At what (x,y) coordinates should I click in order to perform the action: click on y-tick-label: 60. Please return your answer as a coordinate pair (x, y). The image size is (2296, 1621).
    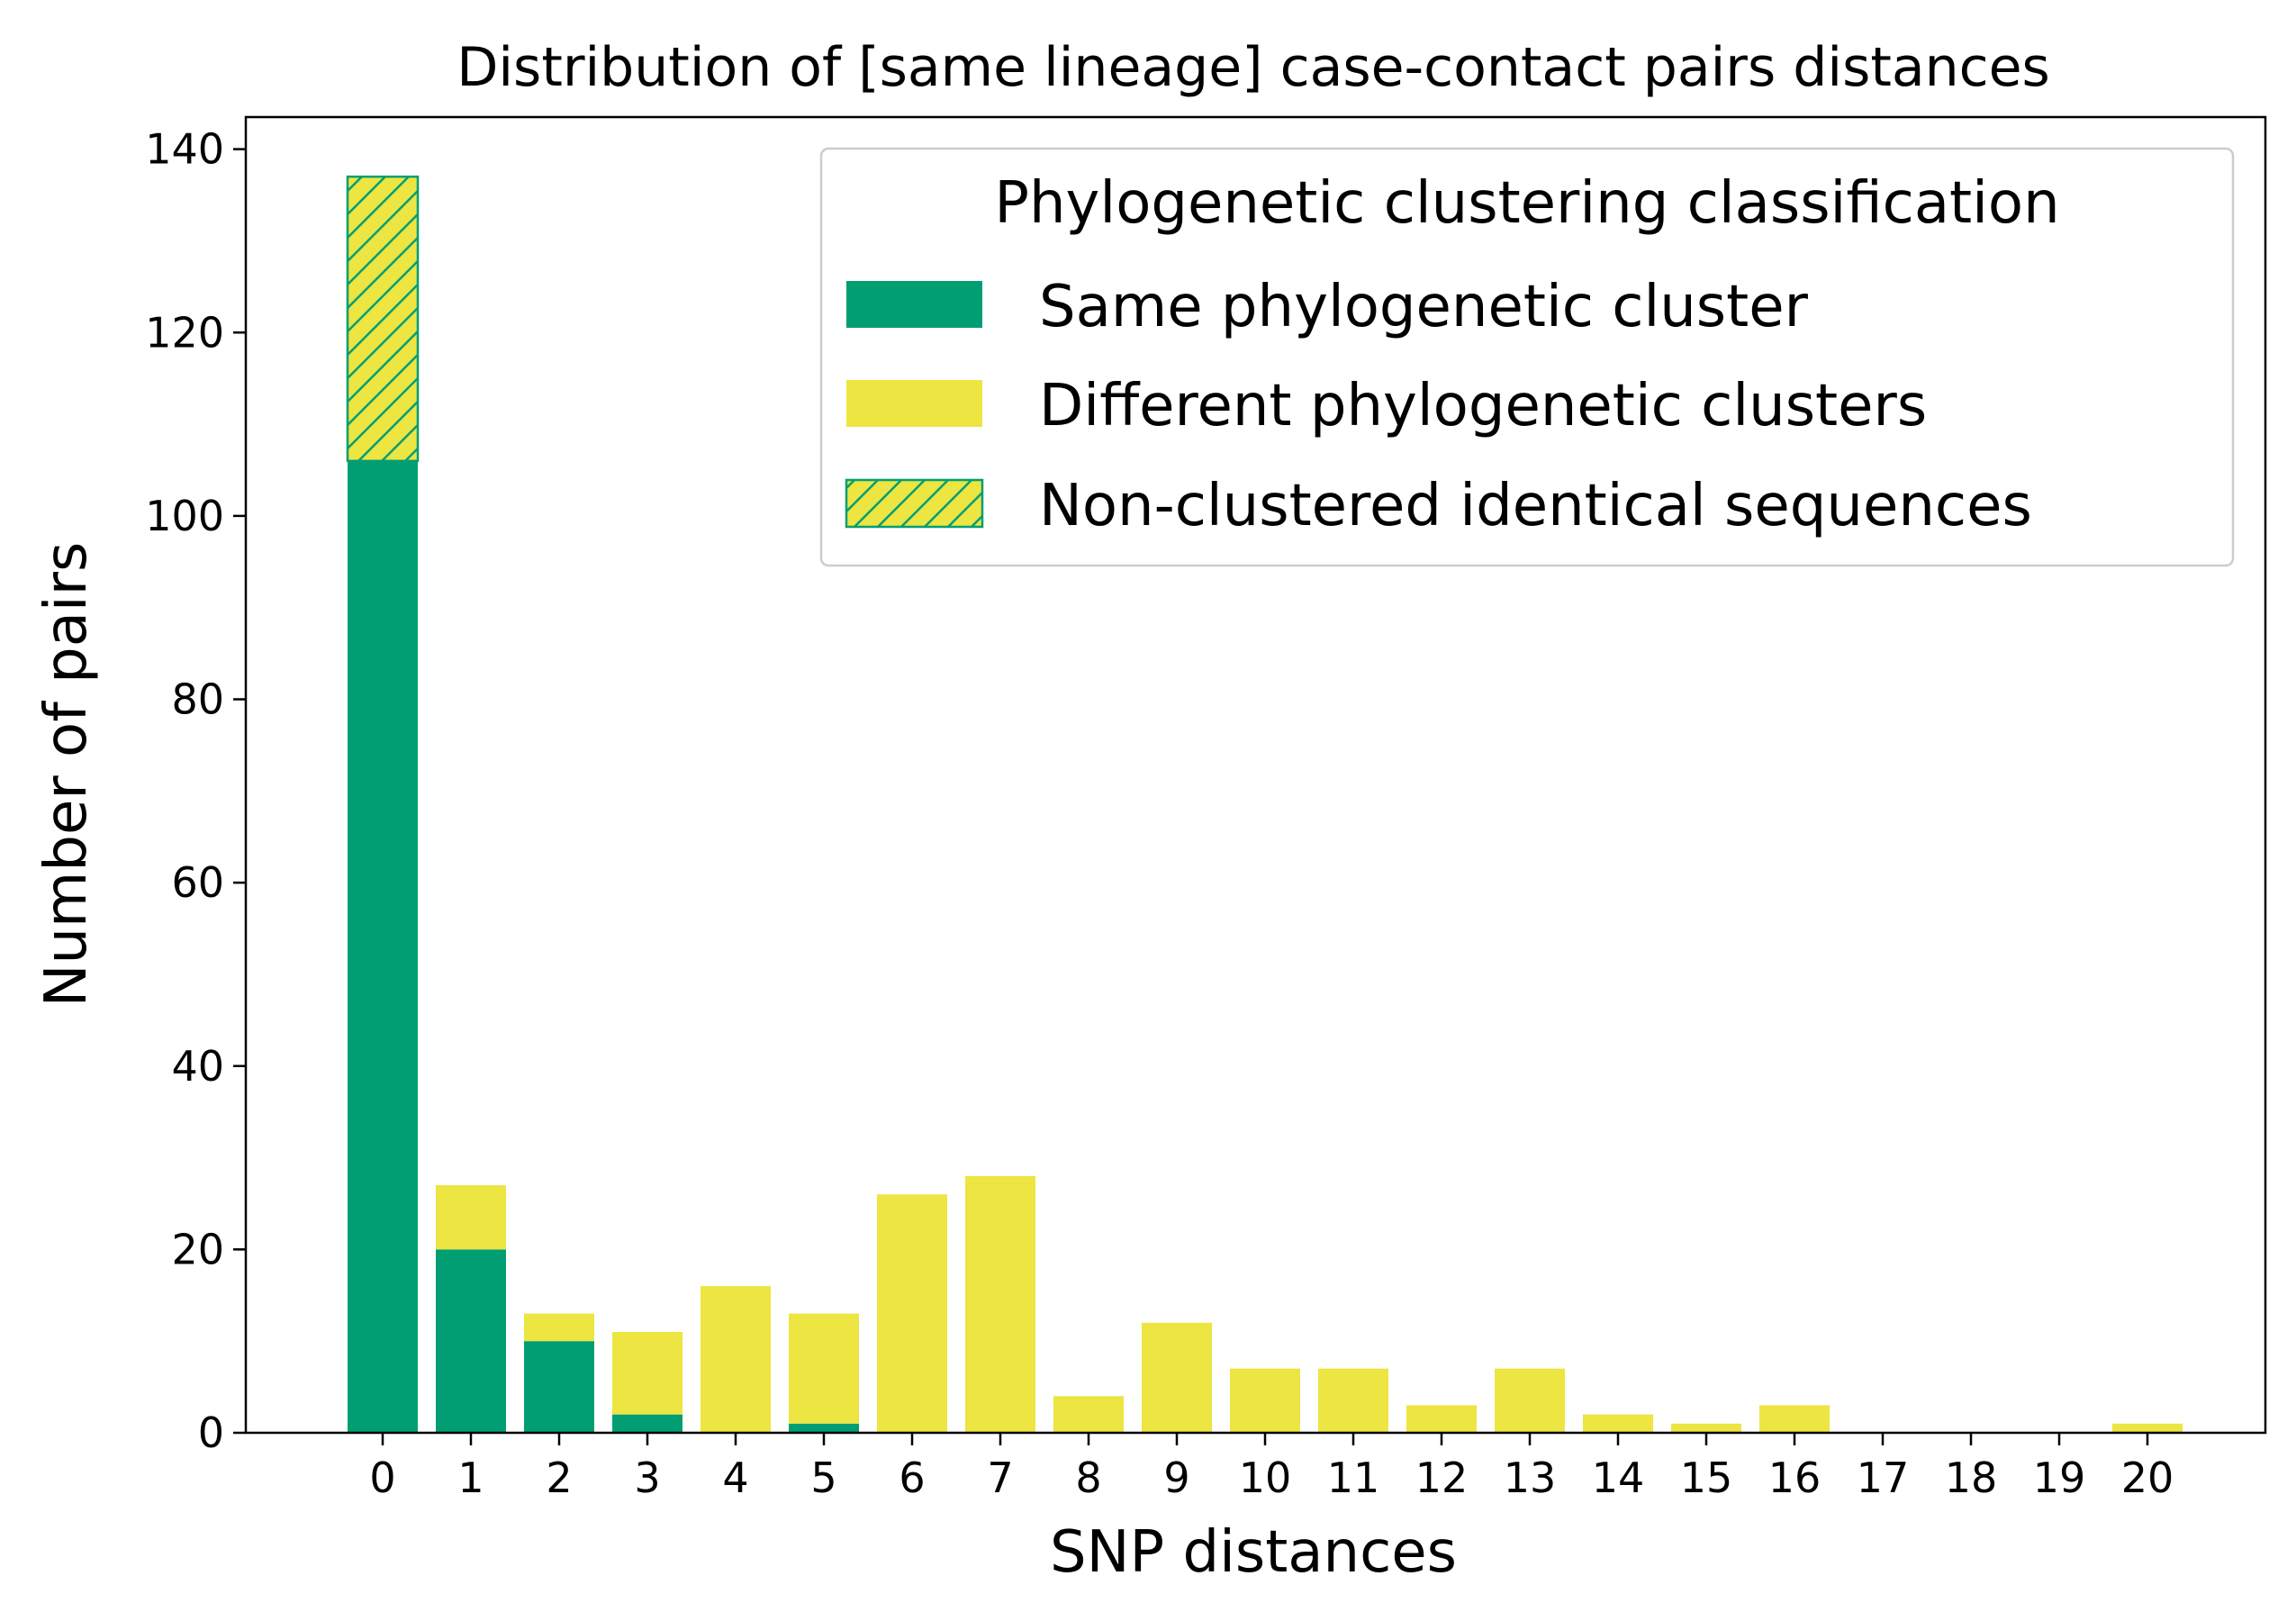
    Looking at the image, I should click on (197, 883).